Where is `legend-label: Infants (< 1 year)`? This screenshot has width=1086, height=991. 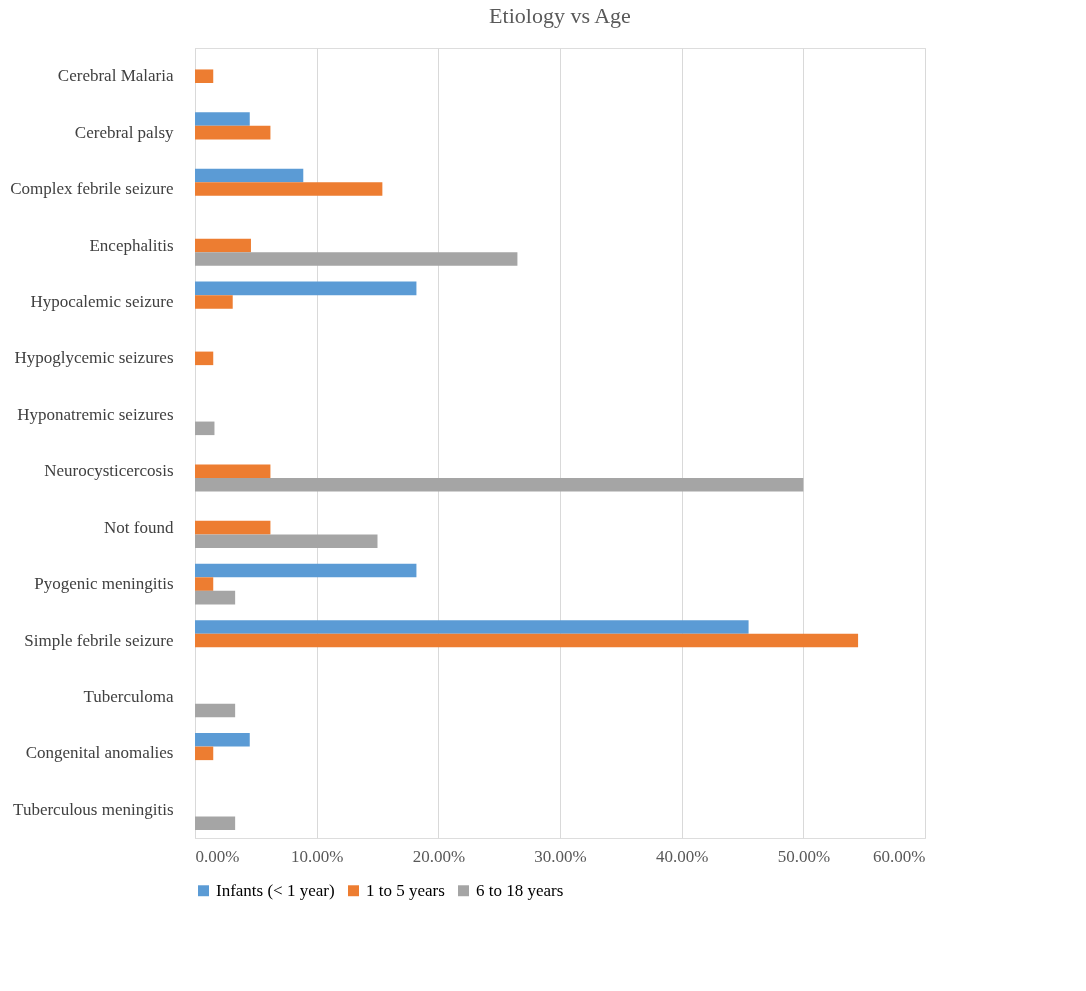 legend-label: Infants (< 1 year) is located at coordinates (275, 890).